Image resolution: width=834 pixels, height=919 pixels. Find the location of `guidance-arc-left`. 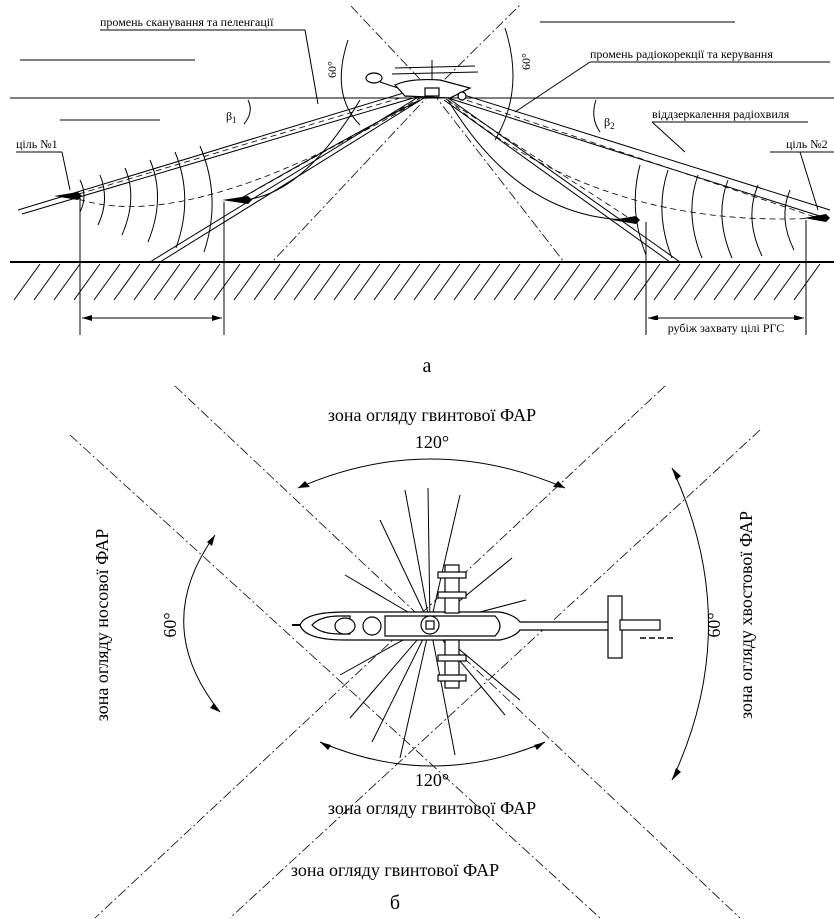

guidance-arc-left is located at coordinates (329, 150).